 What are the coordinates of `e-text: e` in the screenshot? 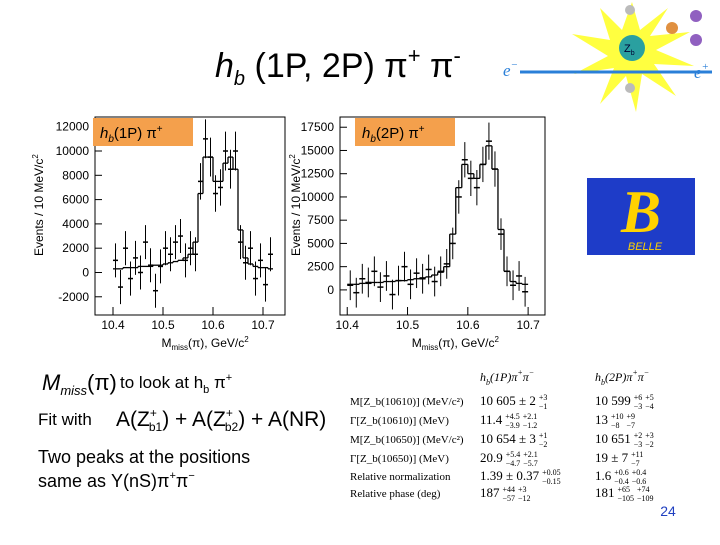 It's located at (507, 70).